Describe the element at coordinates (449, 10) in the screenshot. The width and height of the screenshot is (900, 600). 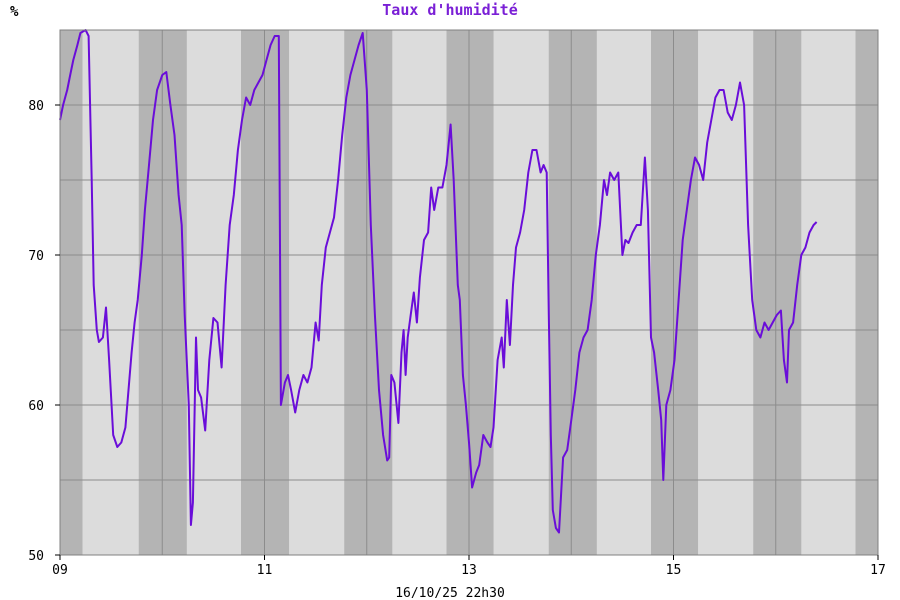
I see `chart-title: Taux d'humidité` at that location.